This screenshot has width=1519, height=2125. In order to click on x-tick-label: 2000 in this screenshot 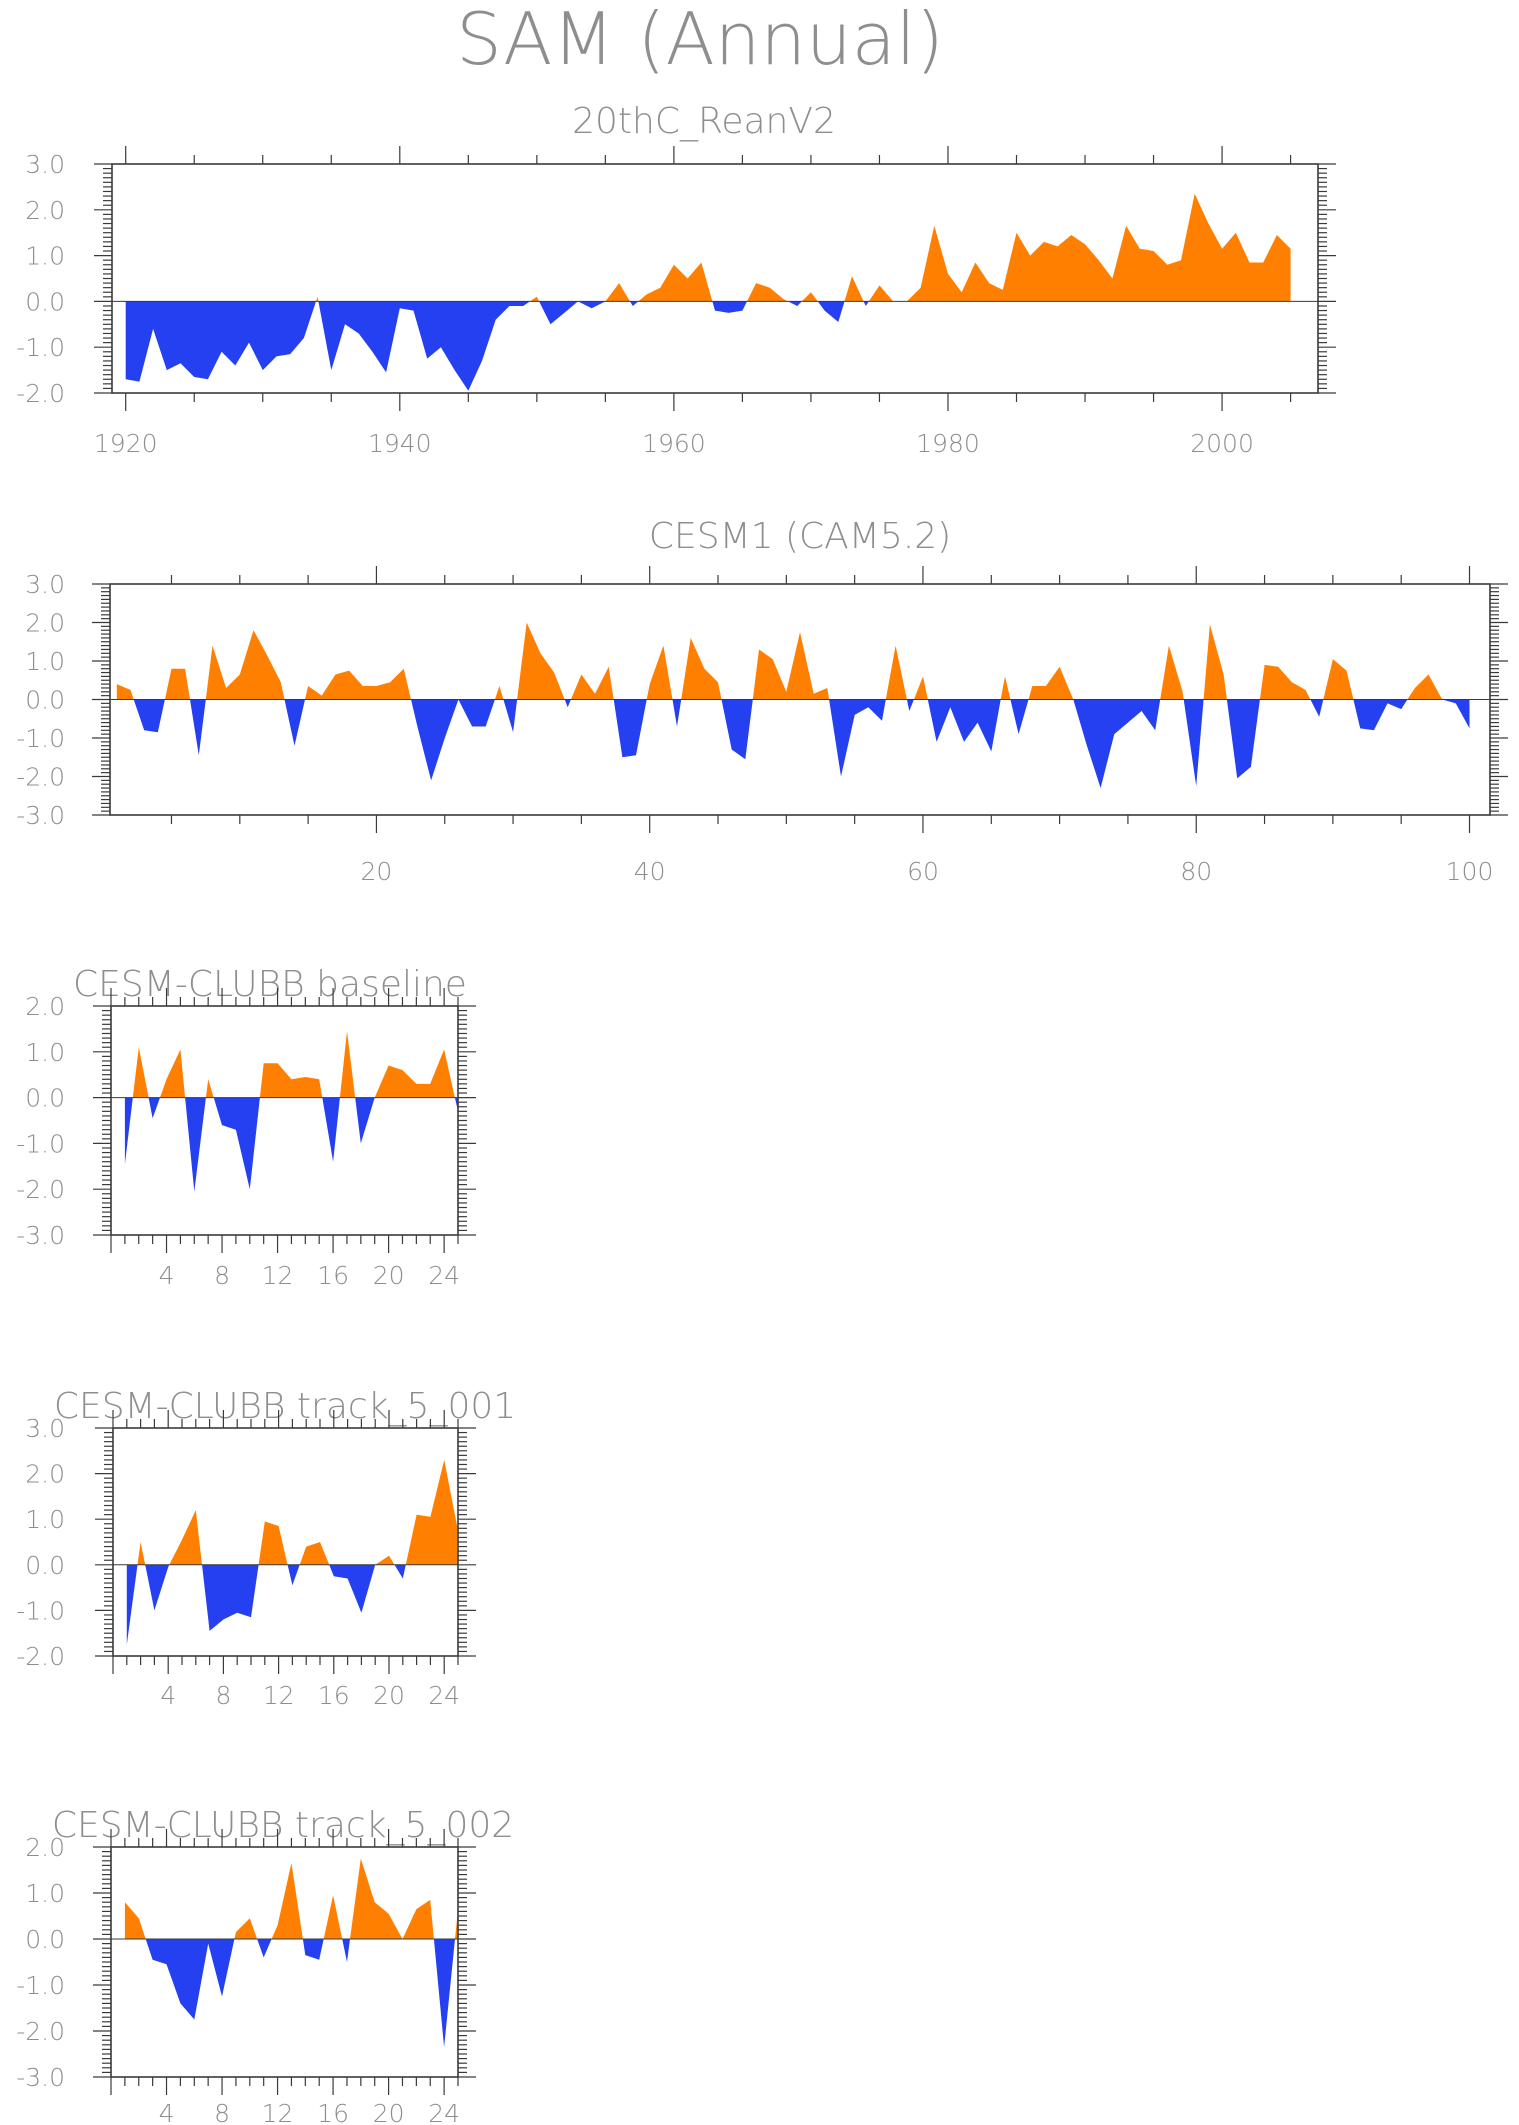, I will do `click(1222, 443)`.